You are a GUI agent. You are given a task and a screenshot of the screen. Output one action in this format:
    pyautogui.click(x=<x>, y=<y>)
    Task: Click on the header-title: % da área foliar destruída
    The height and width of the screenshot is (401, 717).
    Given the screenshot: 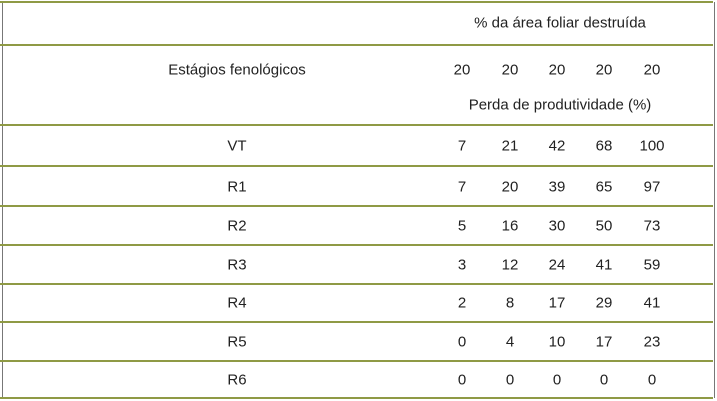 What is the action you would take?
    pyautogui.click(x=560, y=23)
    